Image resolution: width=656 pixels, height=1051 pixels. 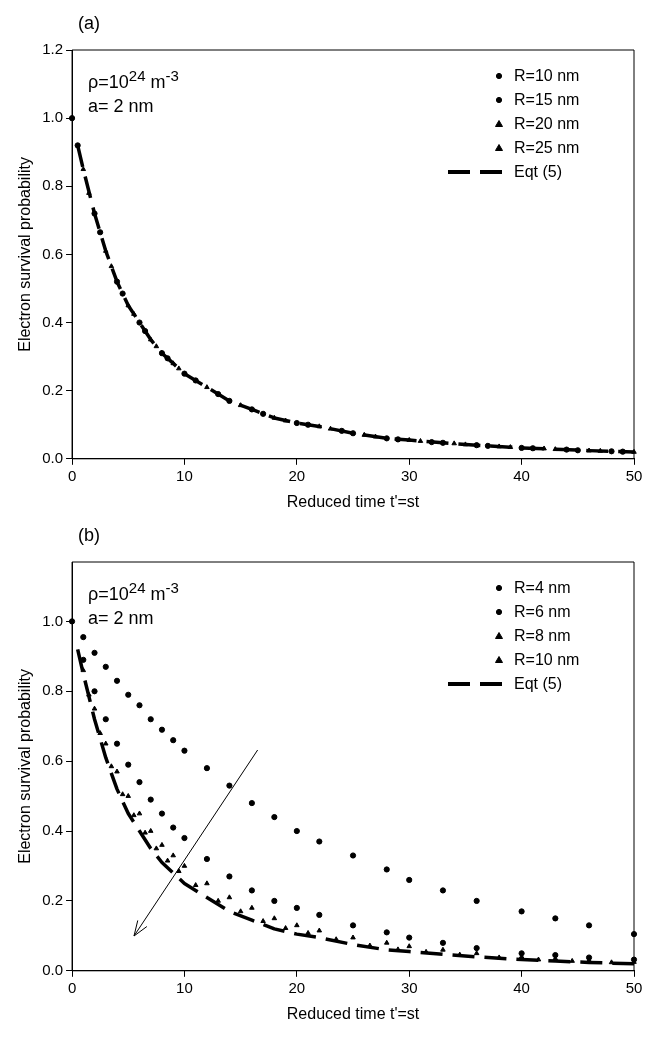 I want to click on legend-label: R=25 nm, so click(x=547, y=148).